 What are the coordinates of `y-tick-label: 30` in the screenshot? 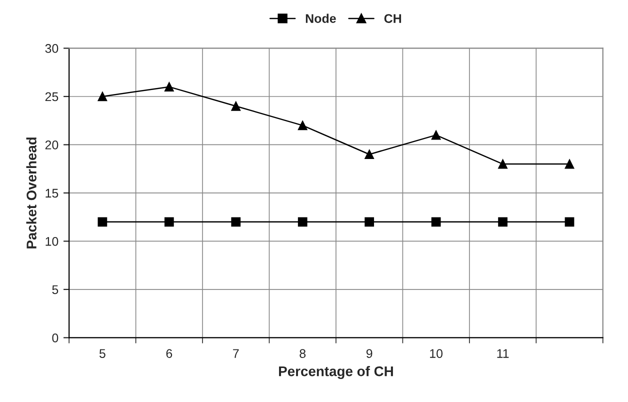 It's located at (51, 48).